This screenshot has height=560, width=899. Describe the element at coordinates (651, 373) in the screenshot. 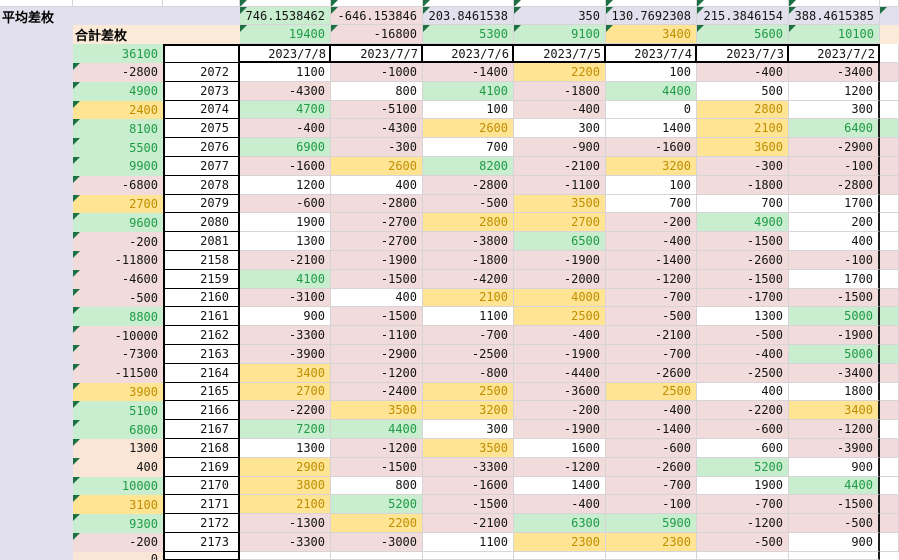

I see `data-cell: -2600` at that location.